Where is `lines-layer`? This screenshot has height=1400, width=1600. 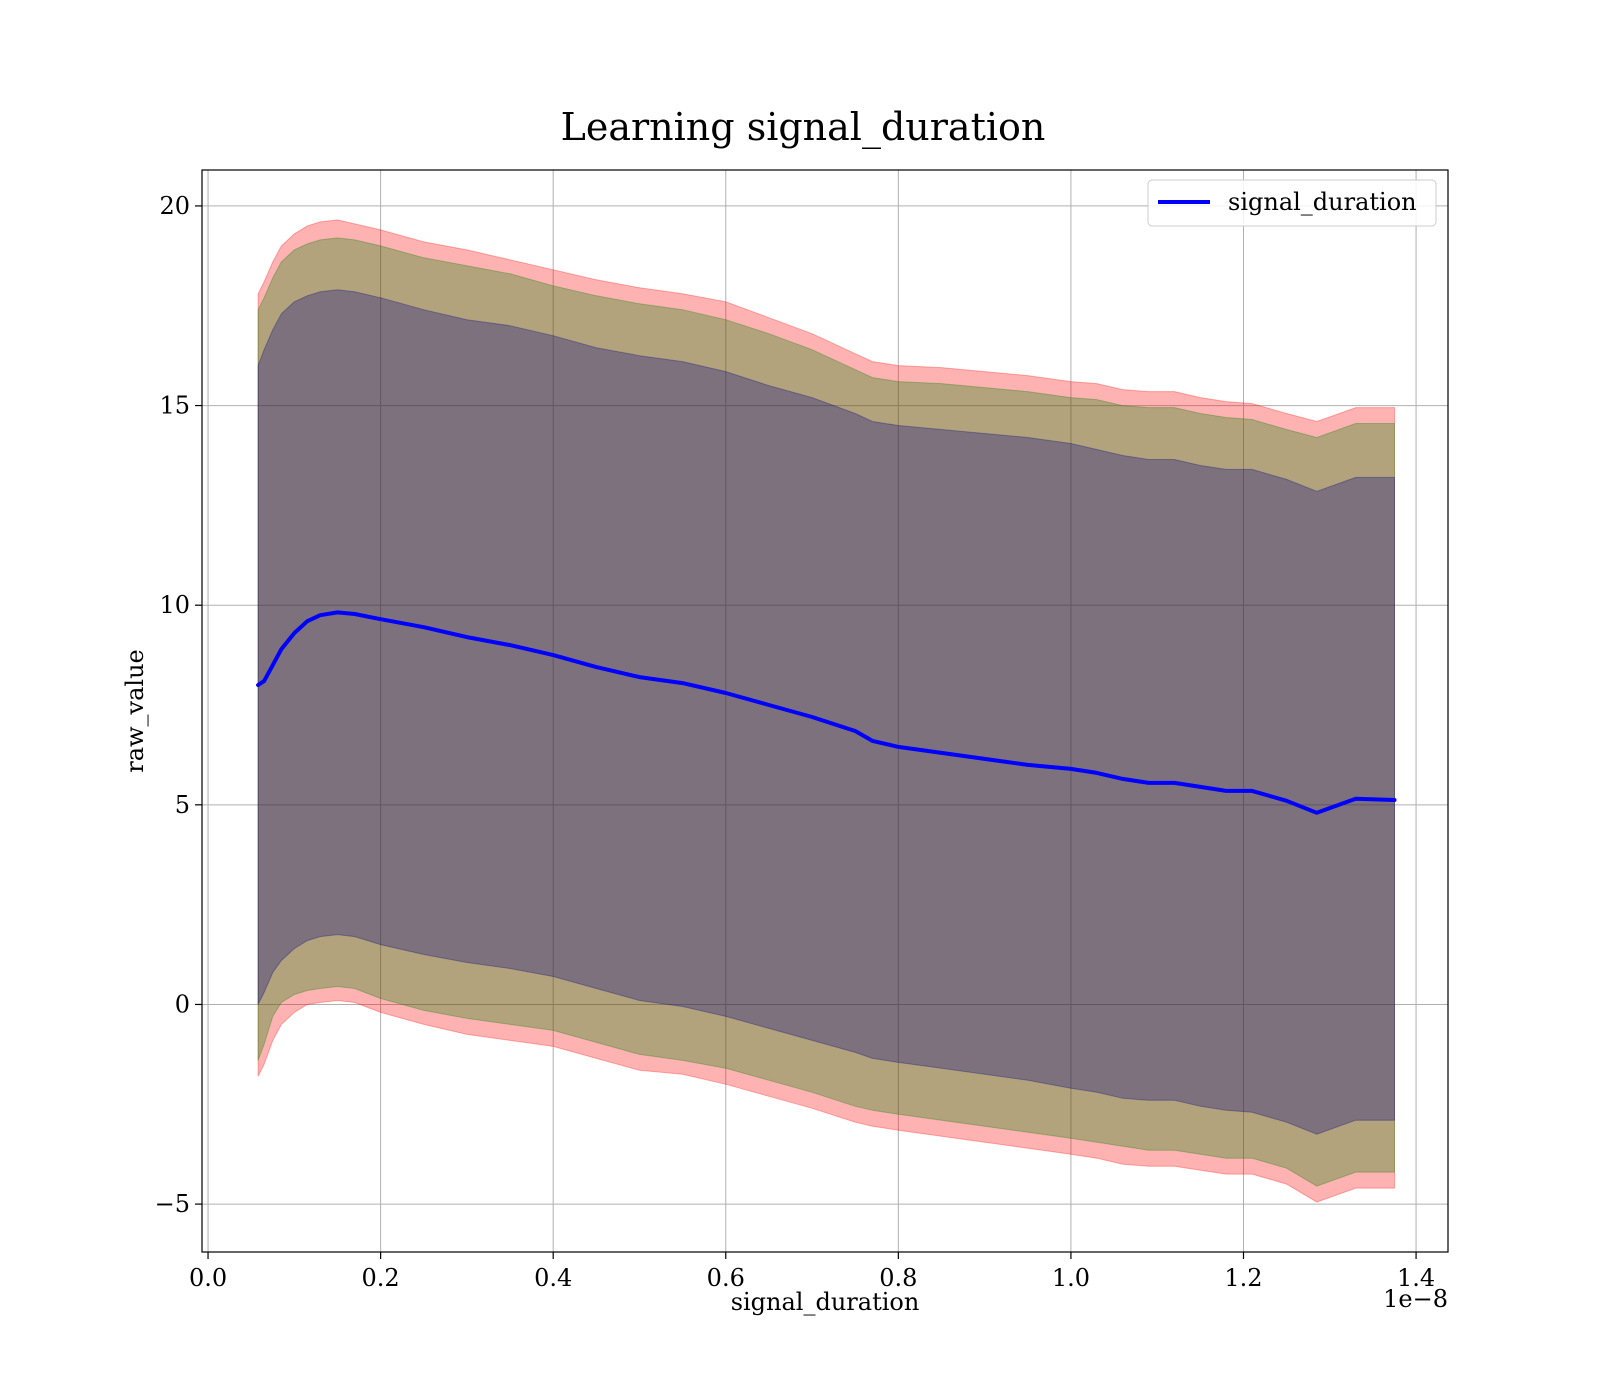
lines-layer is located at coordinates (826, 712).